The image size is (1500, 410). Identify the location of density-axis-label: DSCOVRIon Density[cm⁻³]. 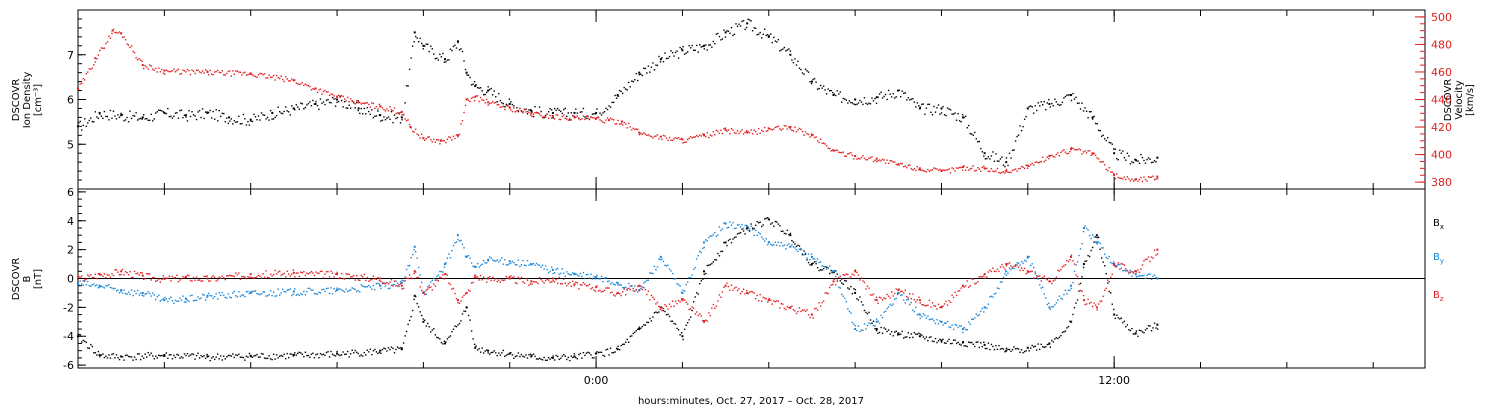
(27, 100).